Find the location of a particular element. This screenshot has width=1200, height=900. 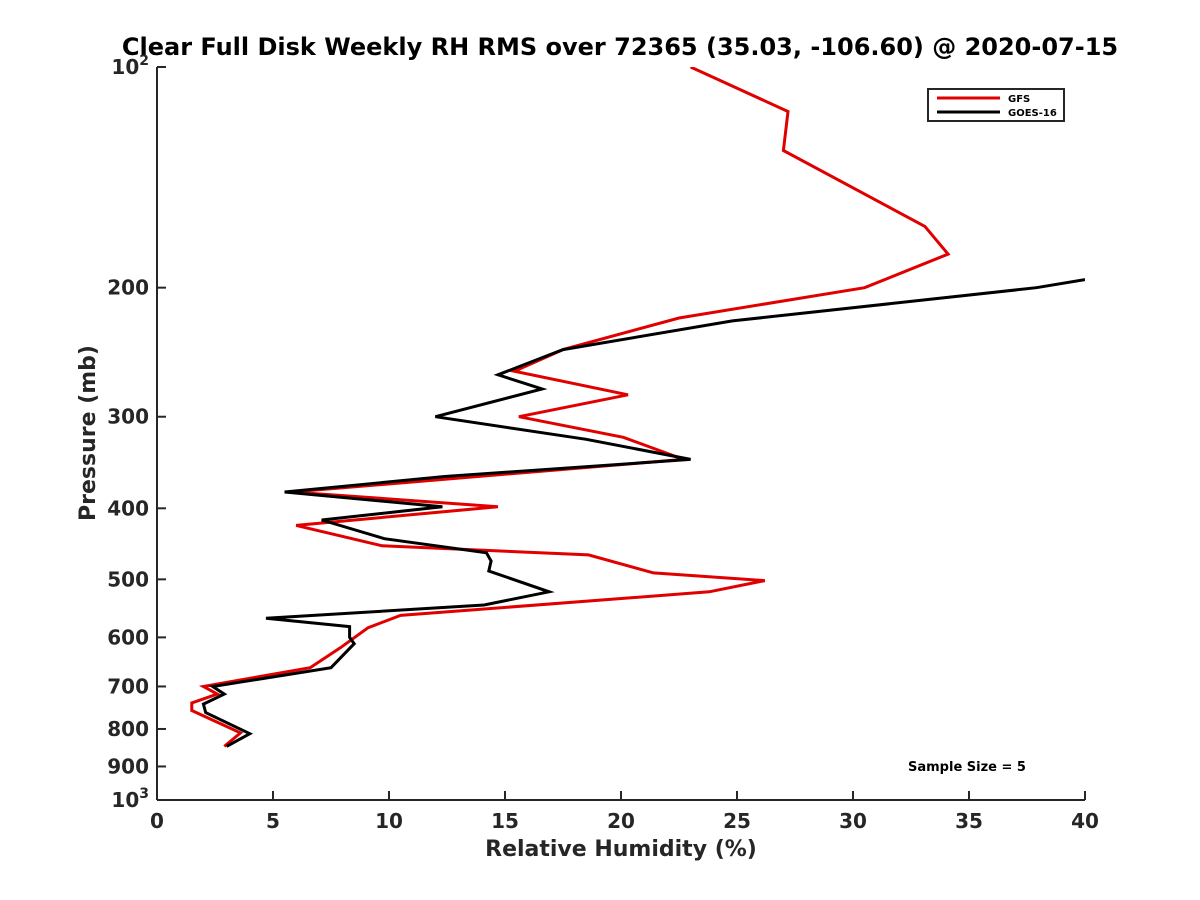

y-tick-label: 400 is located at coordinates (128, 508).